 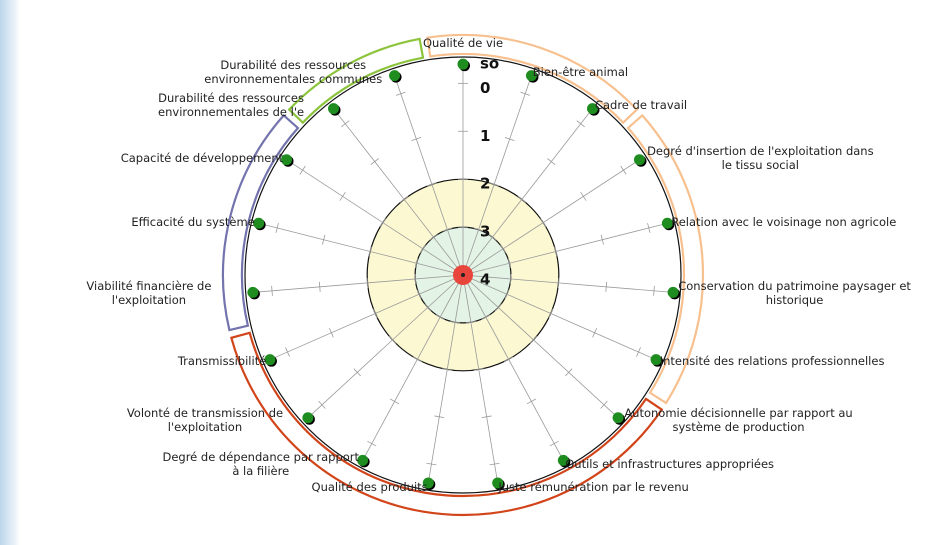 I want to click on axis-label: Cadre de travail, so click(x=641, y=105).